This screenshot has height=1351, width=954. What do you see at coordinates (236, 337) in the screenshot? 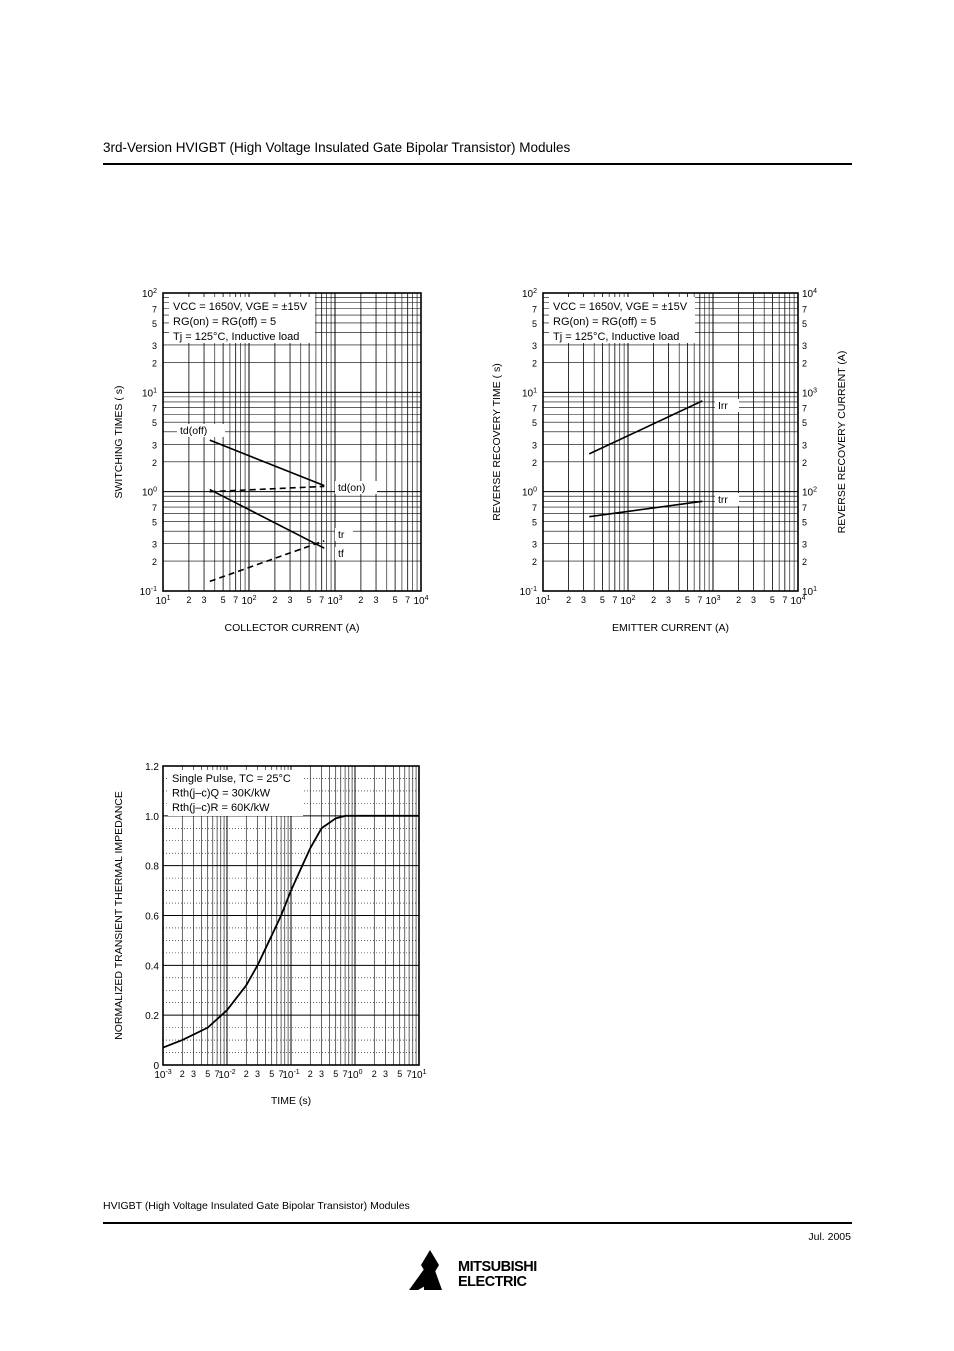
I see `condition-text-1: Tj = 125°C, Inductive load` at bounding box center [236, 337].